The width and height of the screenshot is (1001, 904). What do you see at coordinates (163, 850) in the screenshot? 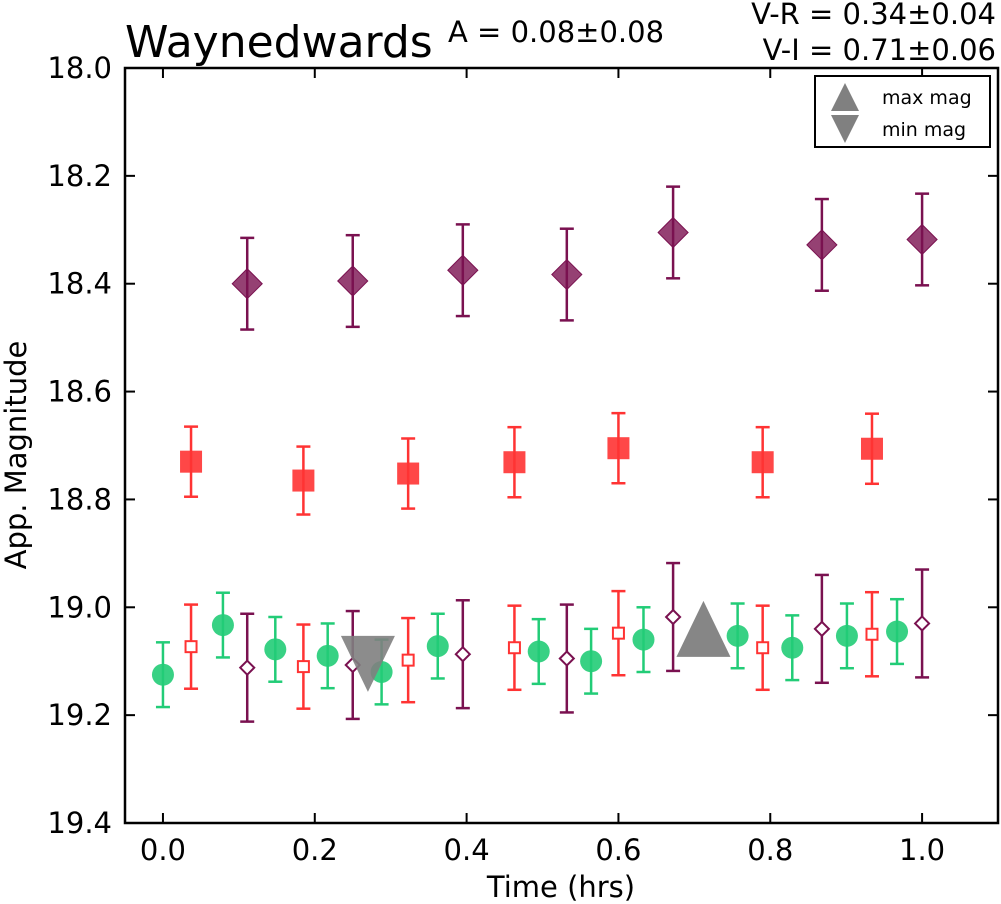
I see `x-tick-label: 0.0` at bounding box center [163, 850].